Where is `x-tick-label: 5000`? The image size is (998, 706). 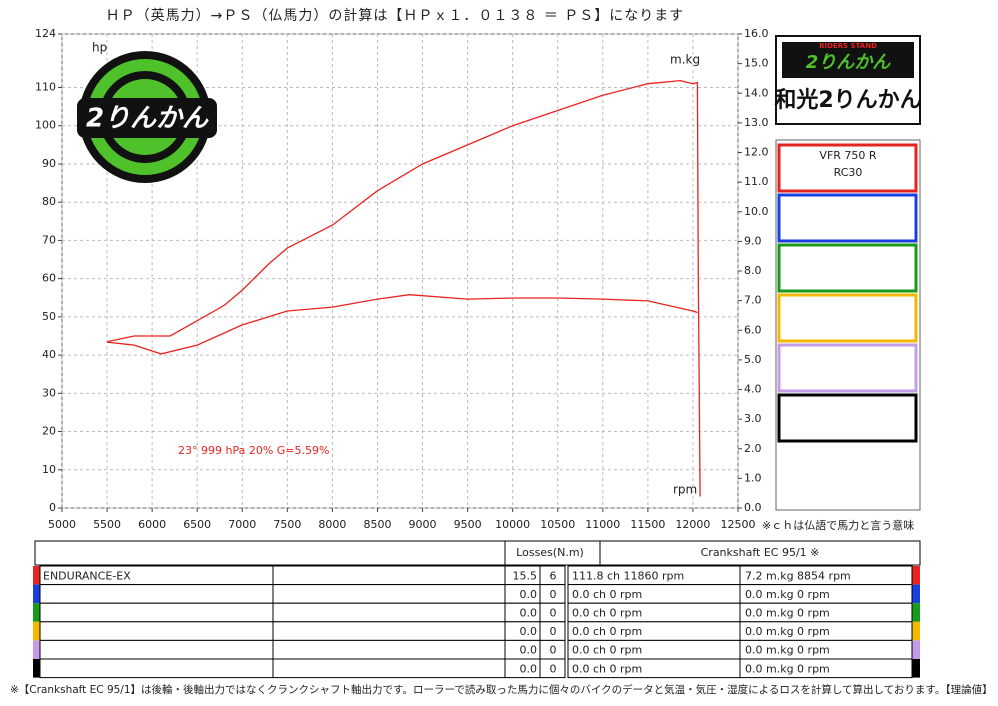
x-tick-label: 5000 is located at coordinates (62, 524).